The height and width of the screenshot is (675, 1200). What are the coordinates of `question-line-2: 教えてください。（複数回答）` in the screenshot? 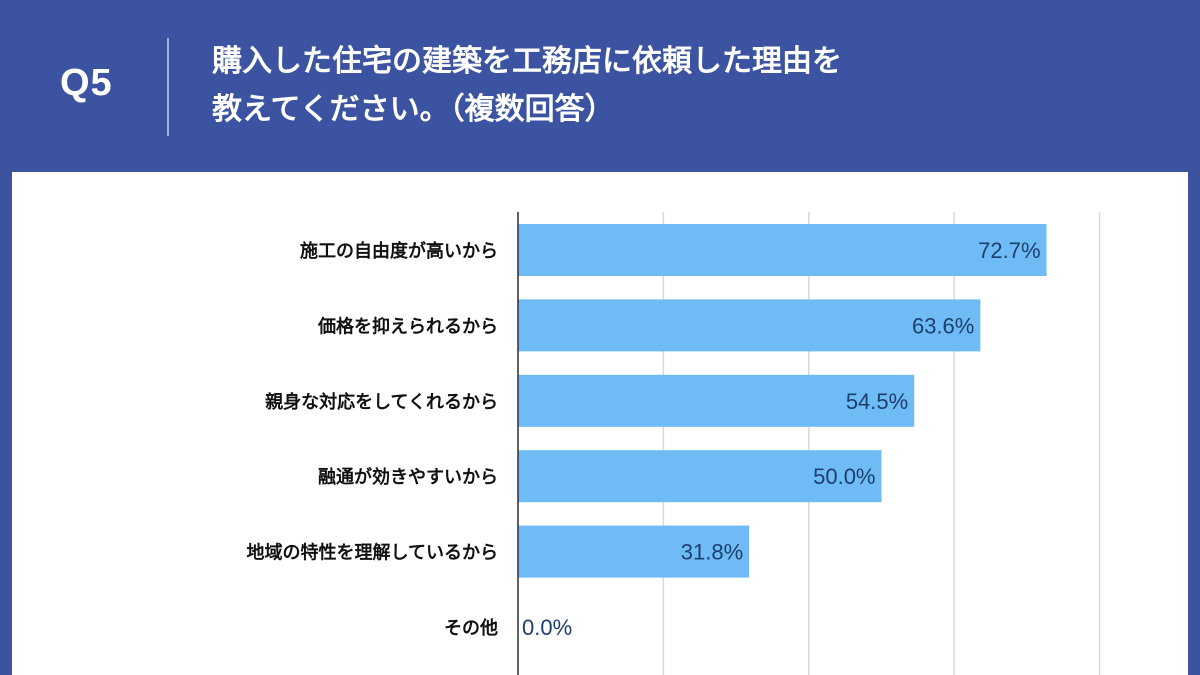 It's located at (413, 109).